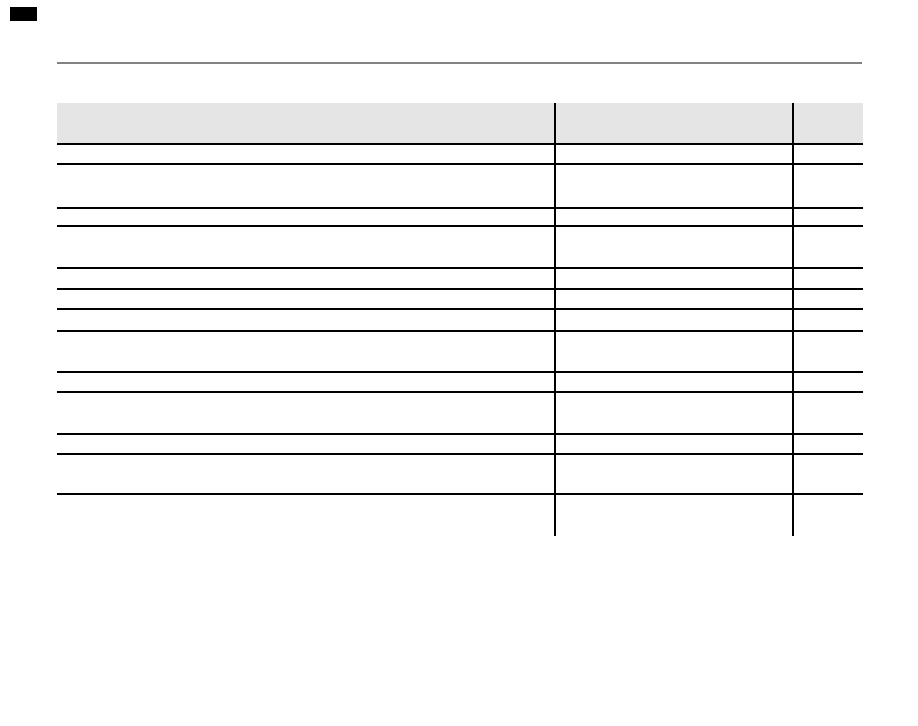  What do you see at coordinates (459, 63) in the screenshot?
I see `top-divider-rule` at bounding box center [459, 63].